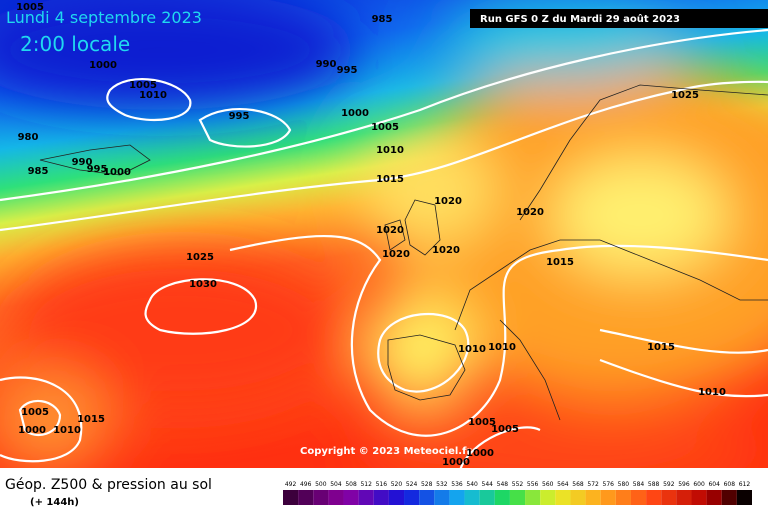  I want to click on scale-label: 596, so click(684, 484).